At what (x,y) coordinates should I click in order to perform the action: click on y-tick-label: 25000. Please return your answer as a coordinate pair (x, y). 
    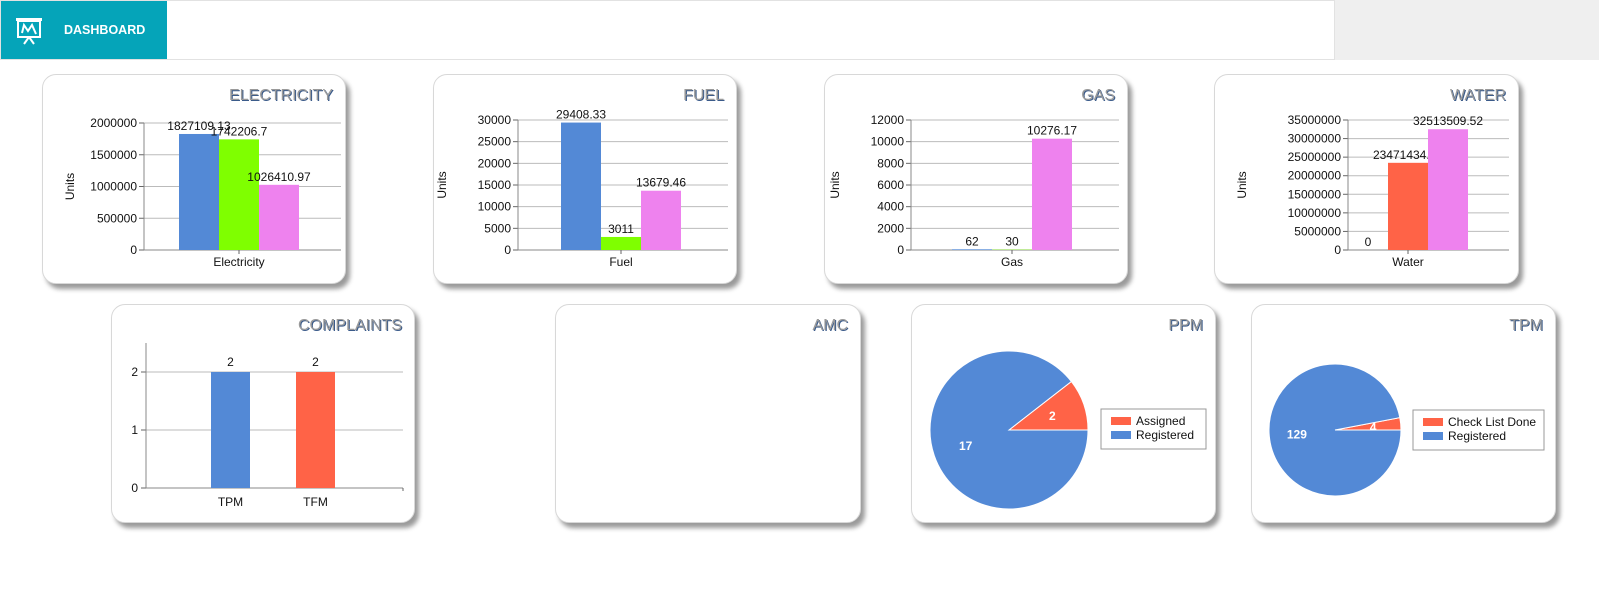
    Looking at the image, I should click on (495, 142).